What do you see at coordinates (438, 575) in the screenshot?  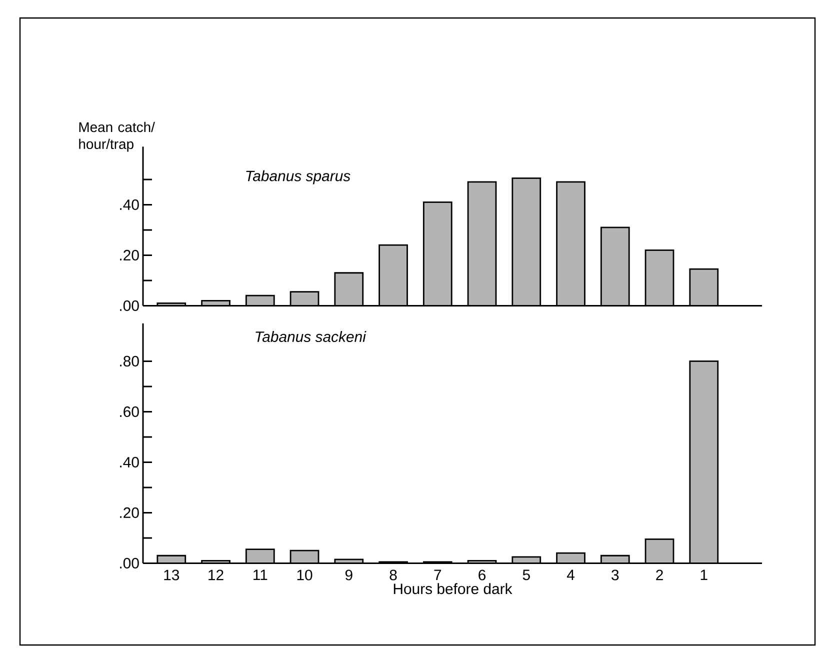 I see `x-tick-label: 7` at bounding box center [438, 575].